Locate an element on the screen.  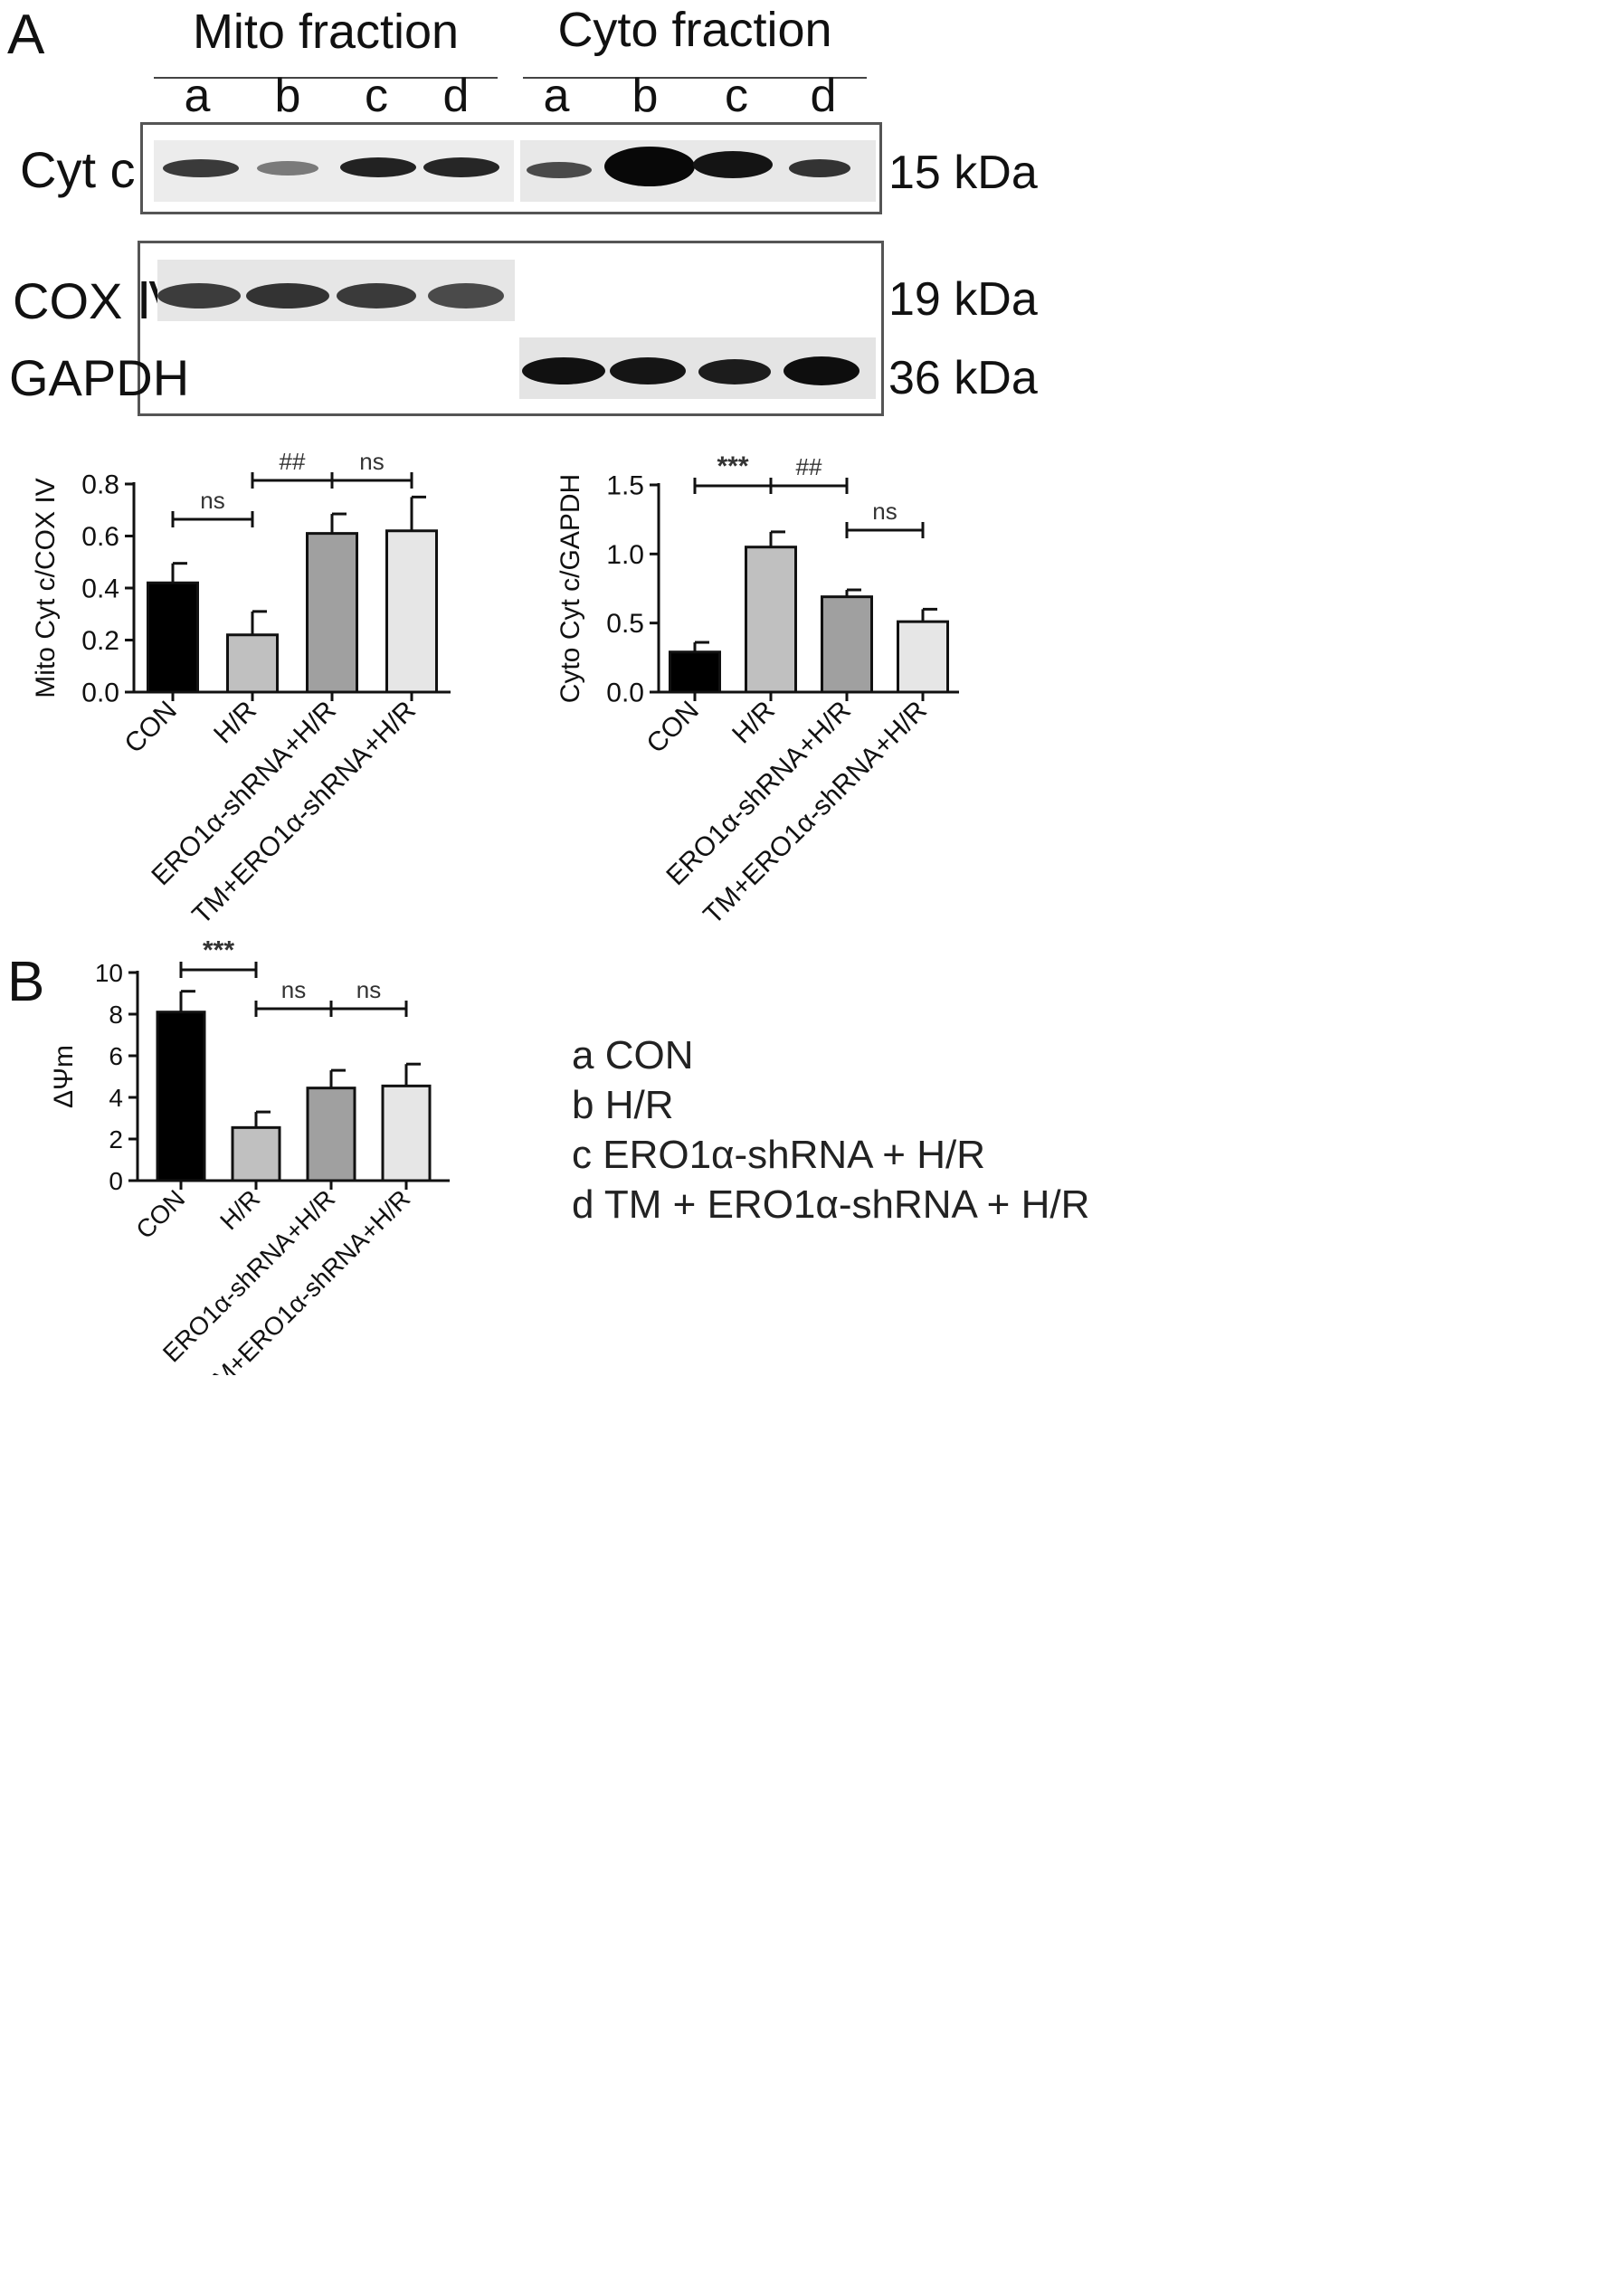
row-label-cox4: COX Ⅳ is located at coordinates (98, 301).